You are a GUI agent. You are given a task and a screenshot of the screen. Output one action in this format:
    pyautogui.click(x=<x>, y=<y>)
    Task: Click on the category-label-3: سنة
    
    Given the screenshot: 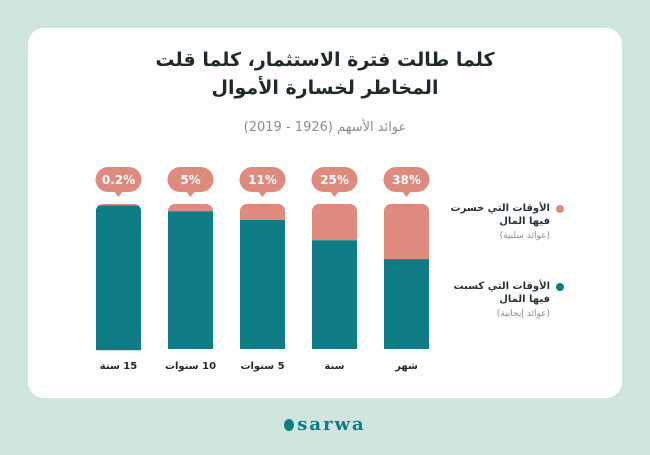 What is the action you would take?
    pyautogui.click(x=335, y=366)
    